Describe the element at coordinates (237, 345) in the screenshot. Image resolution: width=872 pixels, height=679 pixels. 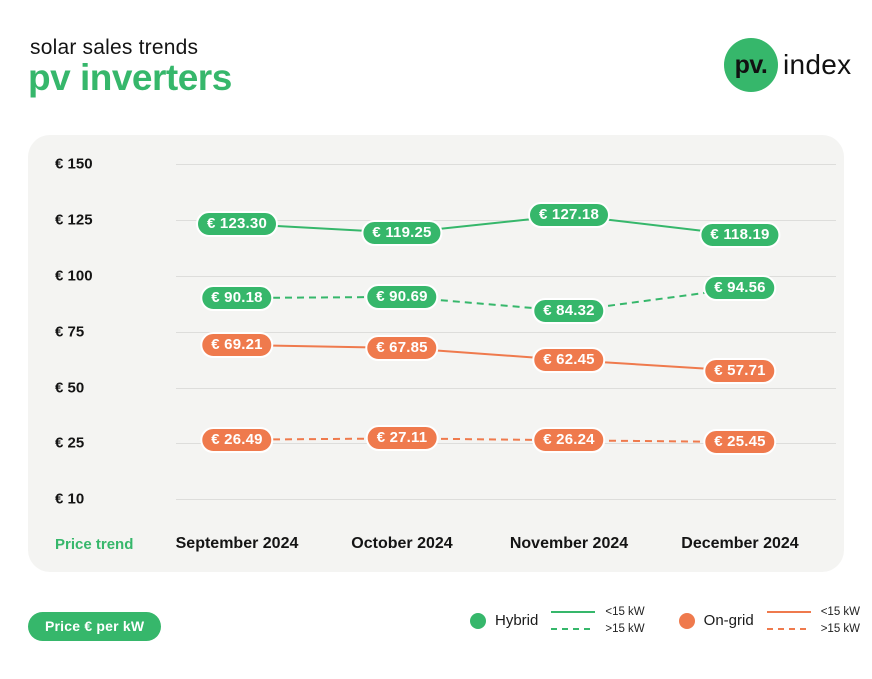
I see `data-point-label: € 69.21` at that location.